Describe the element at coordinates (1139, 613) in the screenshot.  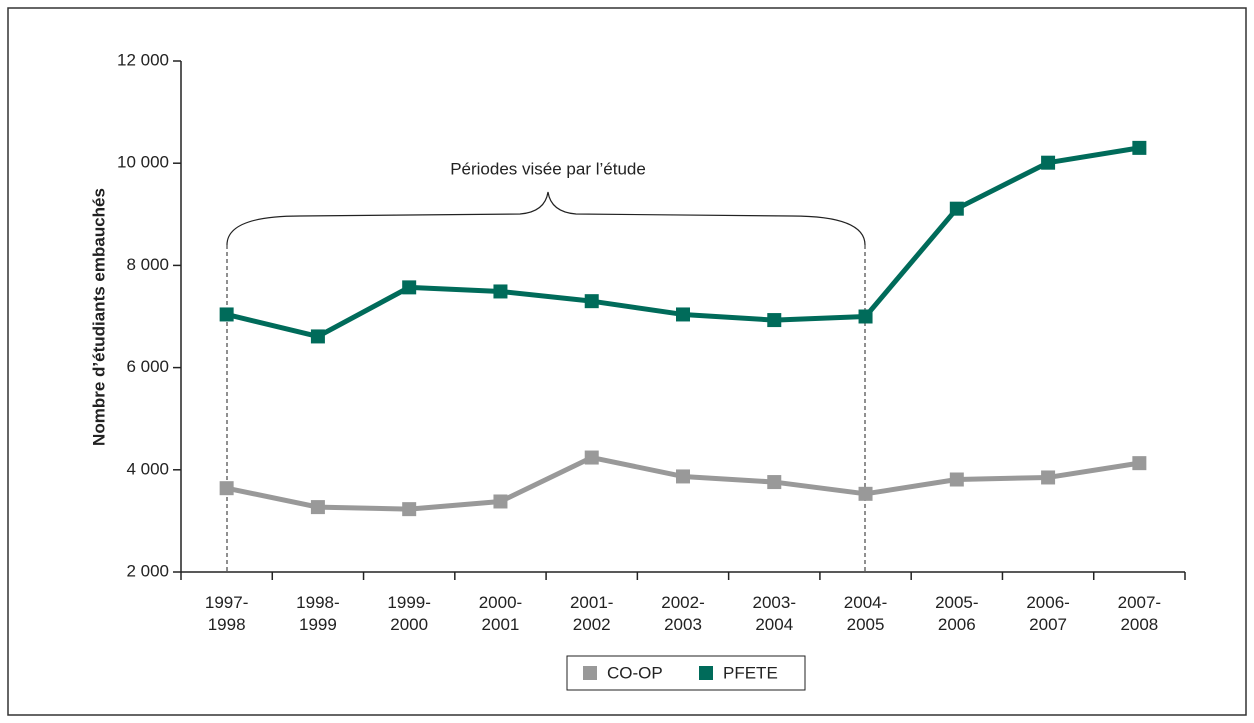
I see `x-tick-label: 2007- 2008` at that location.